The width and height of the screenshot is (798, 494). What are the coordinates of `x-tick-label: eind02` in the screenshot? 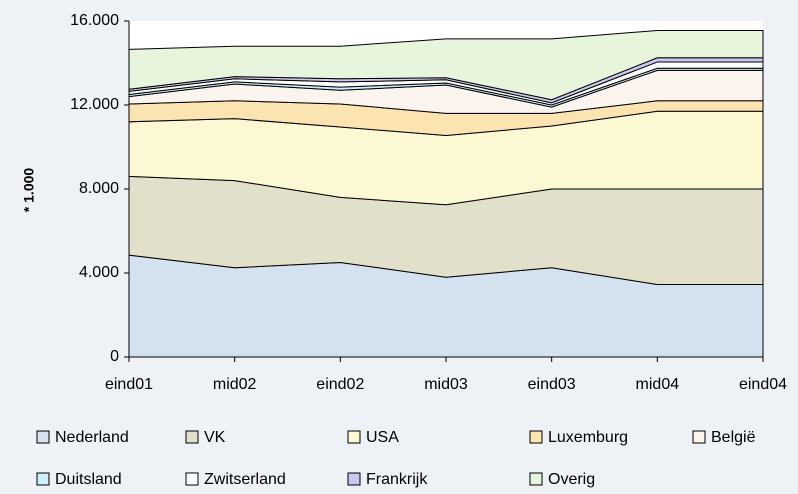 It's located at (340, 384).